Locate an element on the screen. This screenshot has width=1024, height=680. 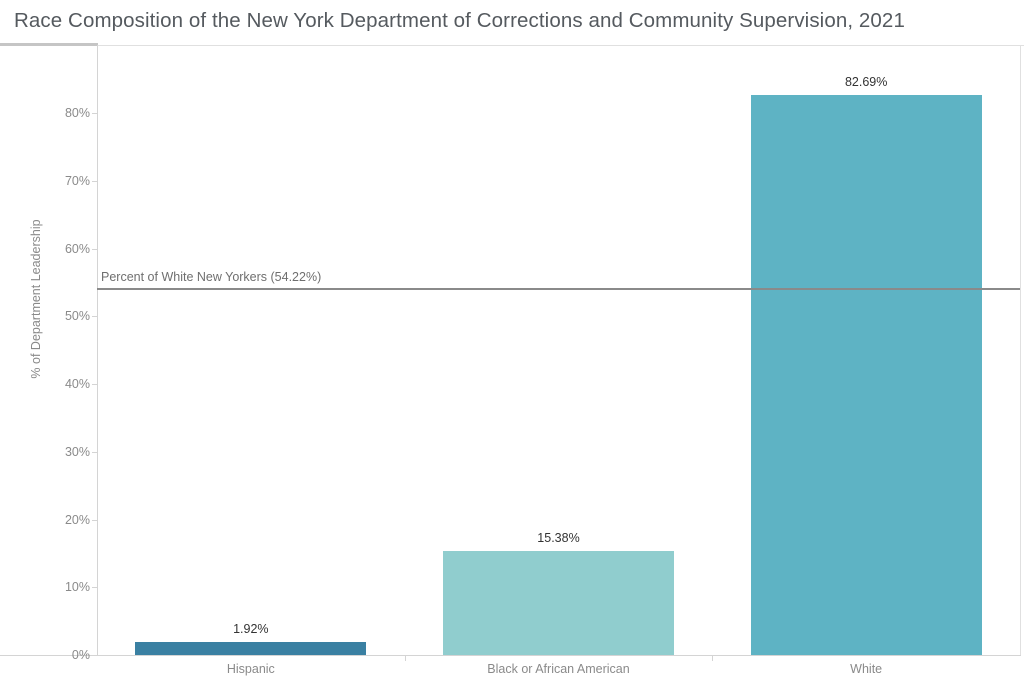
reference-line is located at coordinates (558, 288).